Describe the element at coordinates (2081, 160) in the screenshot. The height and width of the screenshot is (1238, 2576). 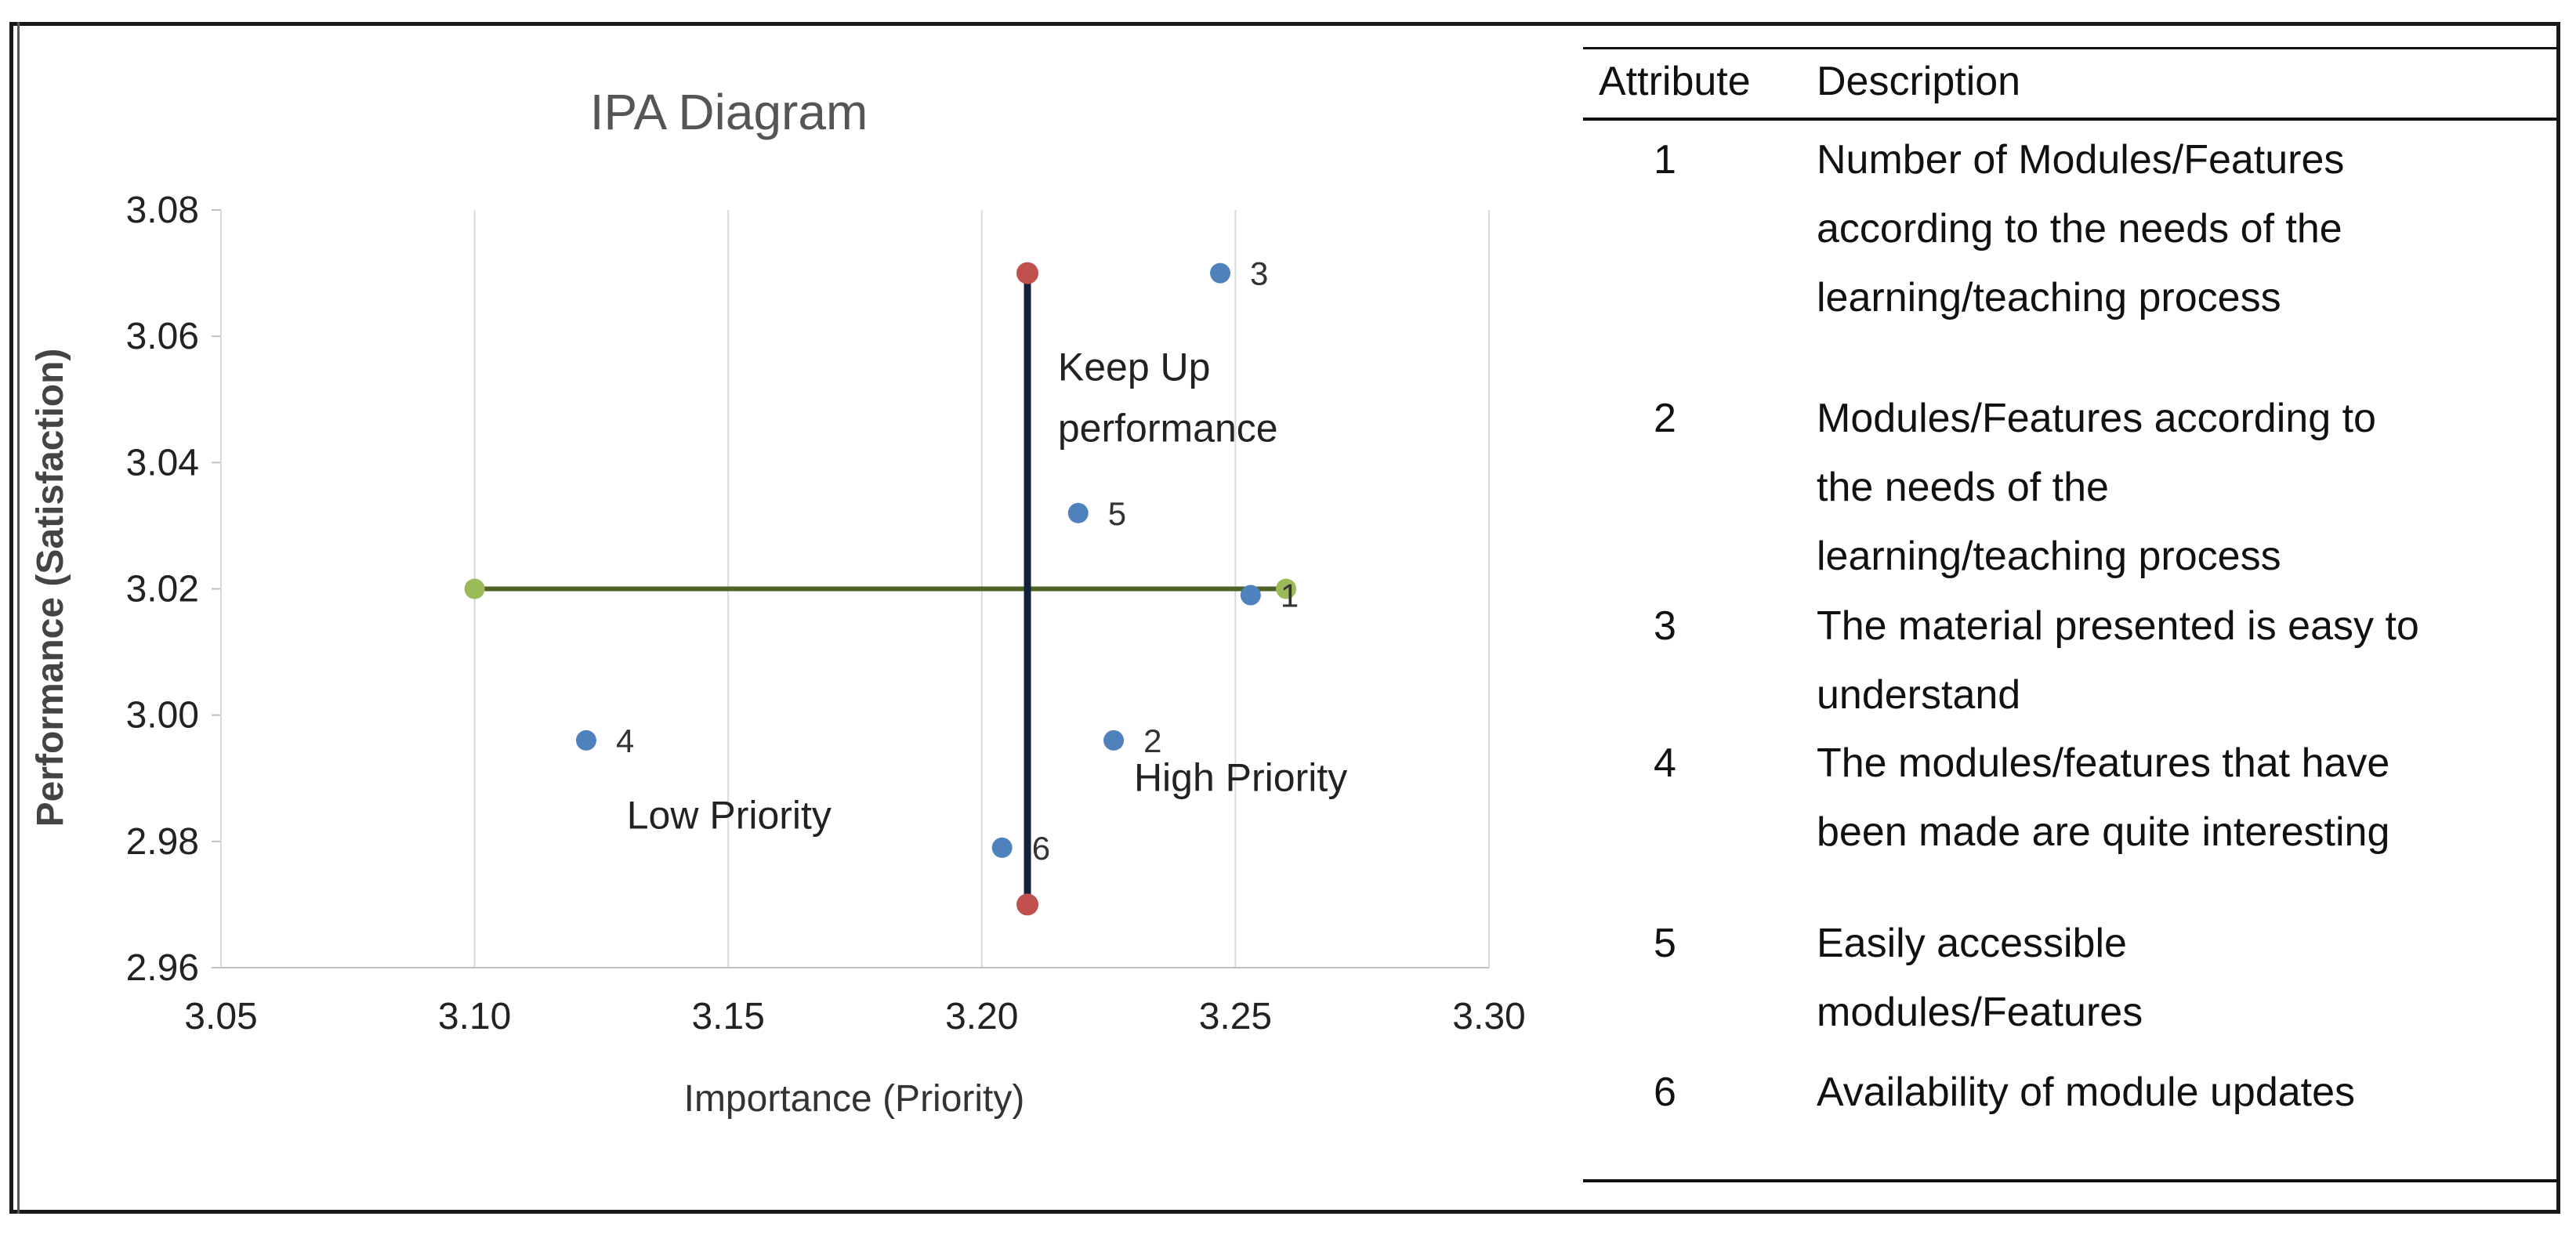
I see `description-line: Number of Modules/Features` at that location.